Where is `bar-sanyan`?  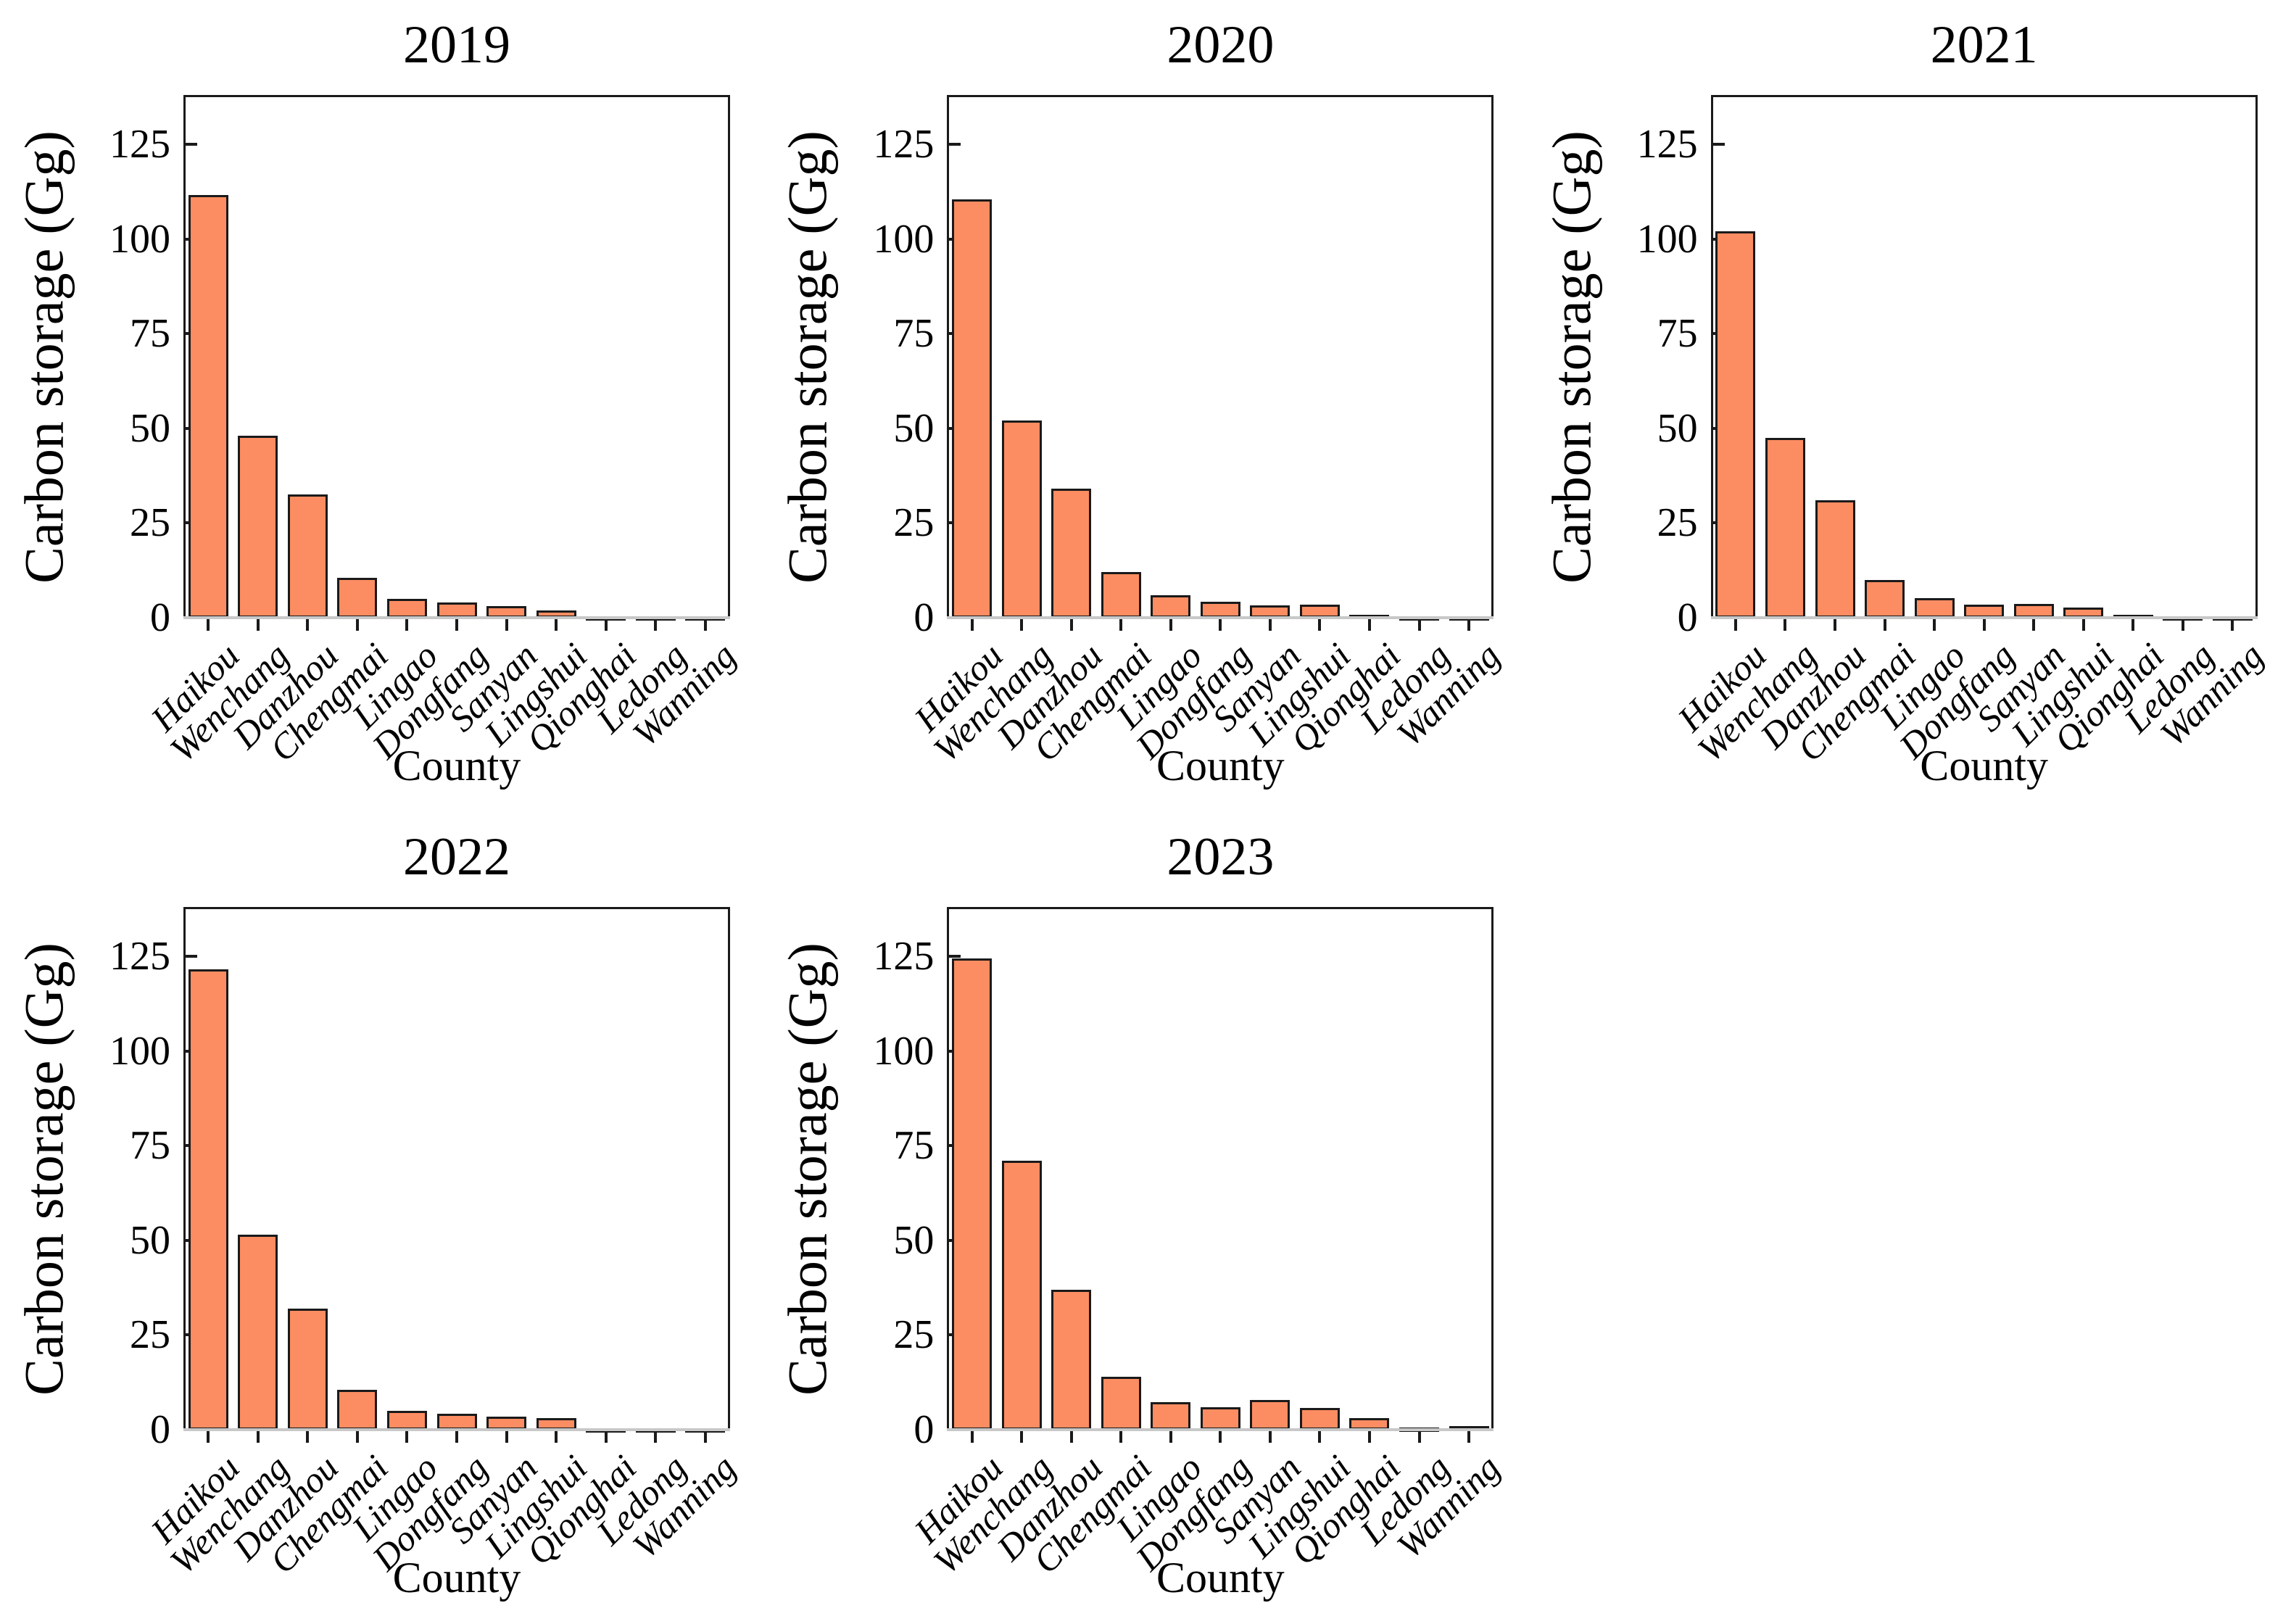 bar-sanyan is located at coordinates (1270, 1415).